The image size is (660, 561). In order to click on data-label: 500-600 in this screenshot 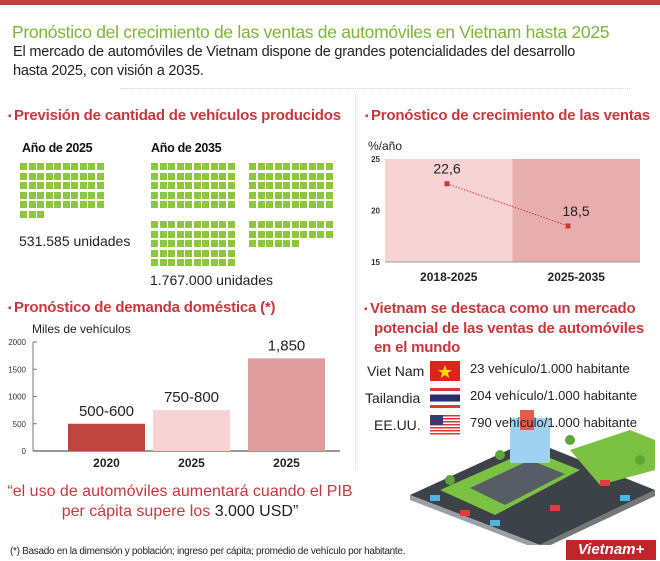, I will do `click(106, 411)`.